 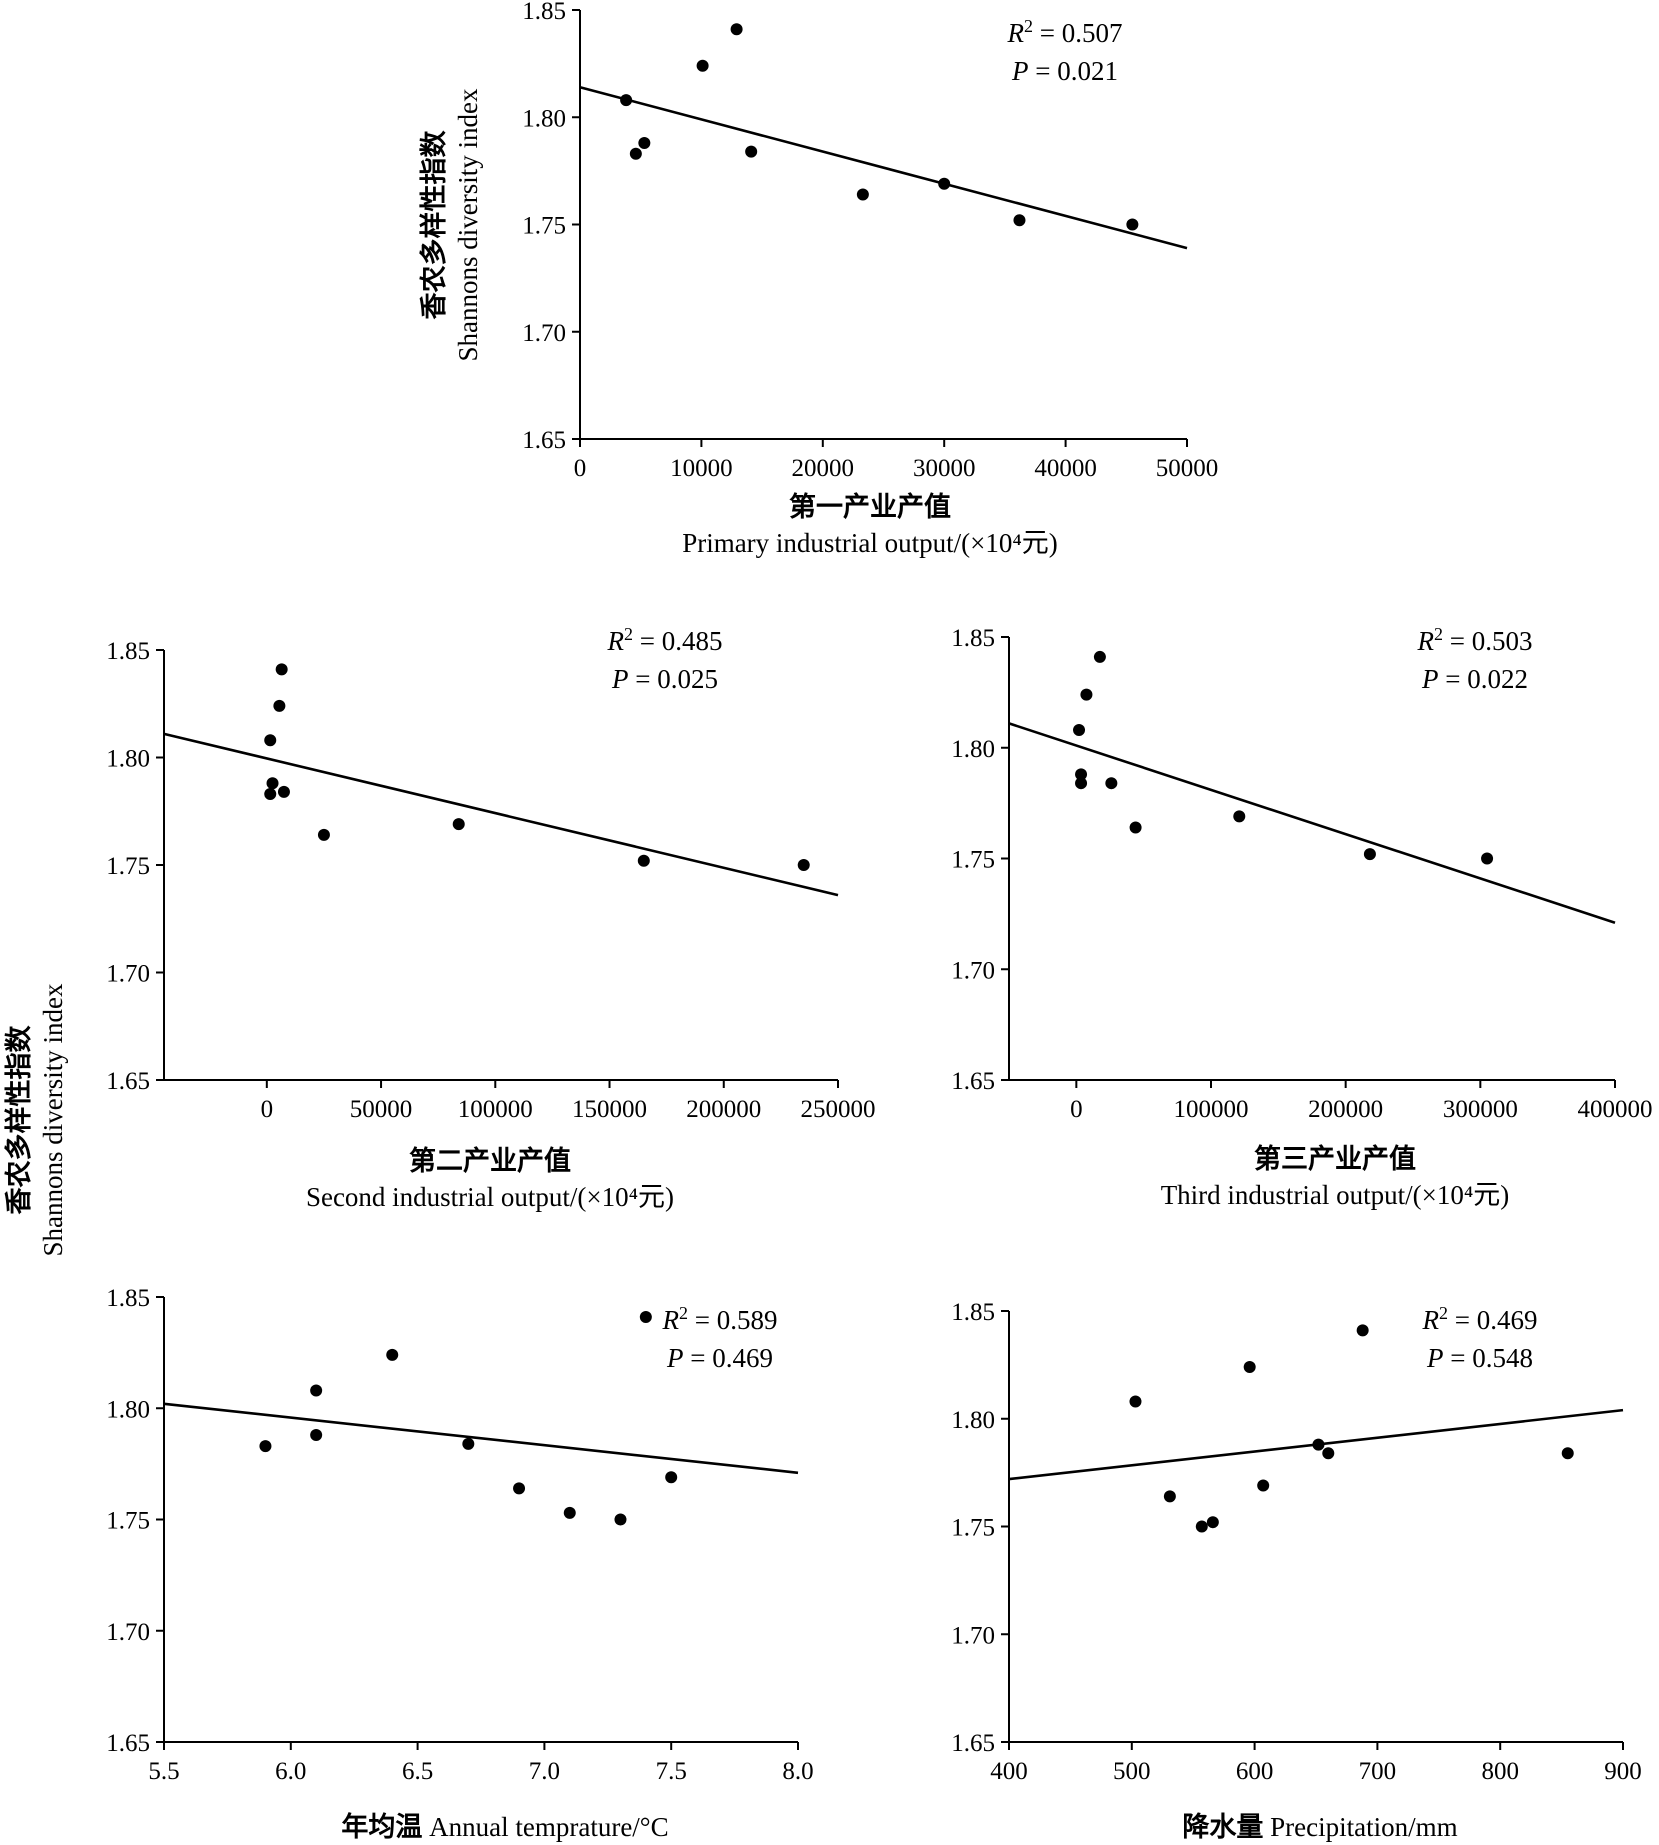 I want to click on p-value-label: P = 0.469, so click(x=719, y=1358).